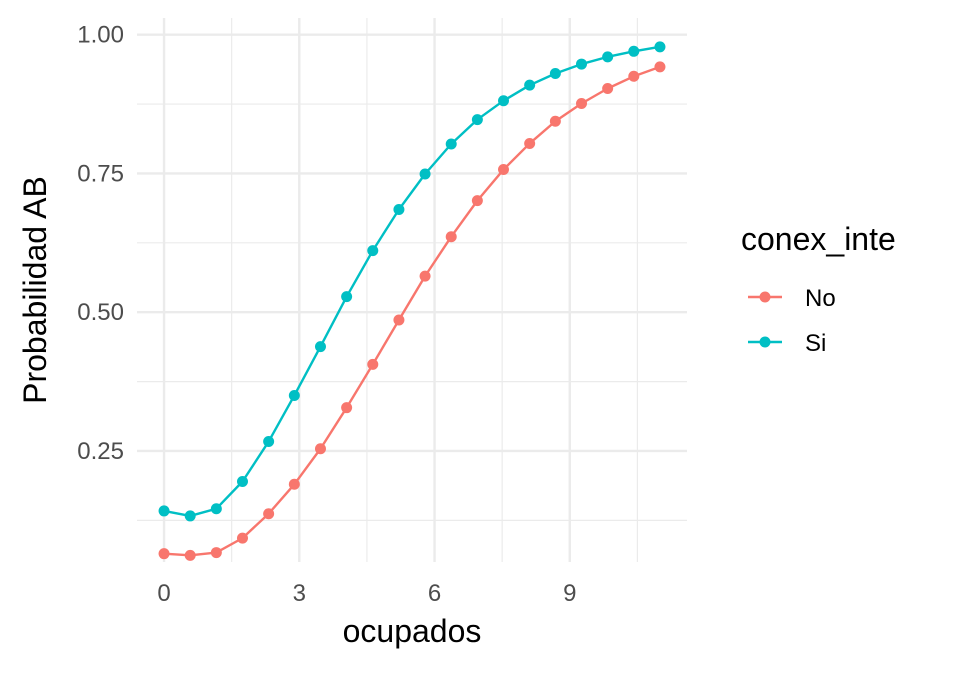 This screenshot has height=677, width=960. Describe the element at coordinates (815, 343) in the screenshot. I see `legend-label: Si` at that location.